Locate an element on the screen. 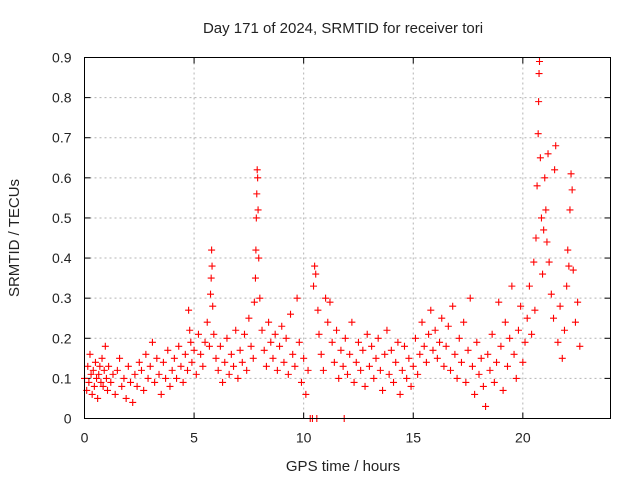 The image size is (640, 480). x-axis-title: GPS time / hours is located at coordinates (343, 466).